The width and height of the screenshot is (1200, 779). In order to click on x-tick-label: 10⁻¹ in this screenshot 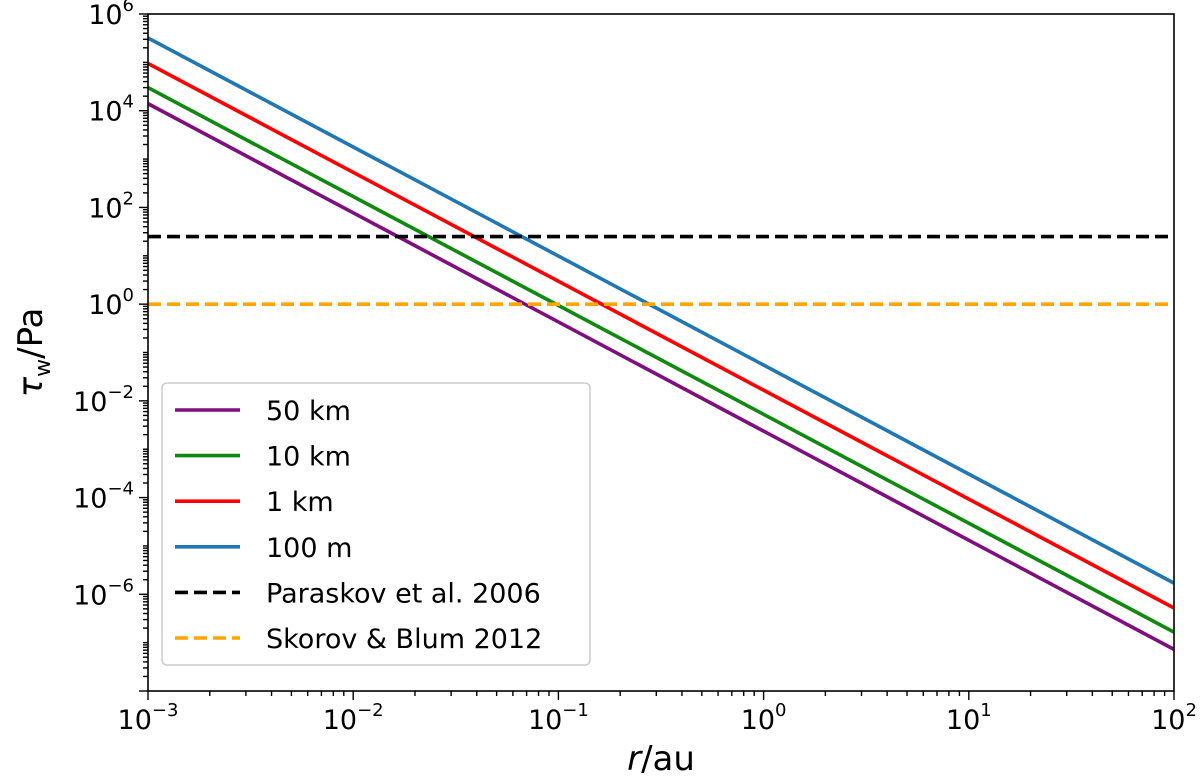, I will do `click(558, 718)`.